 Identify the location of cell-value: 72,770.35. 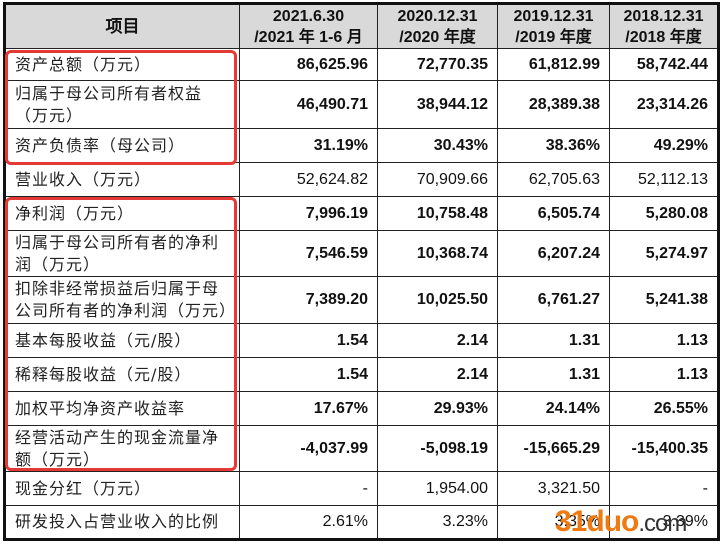
(437, 64).